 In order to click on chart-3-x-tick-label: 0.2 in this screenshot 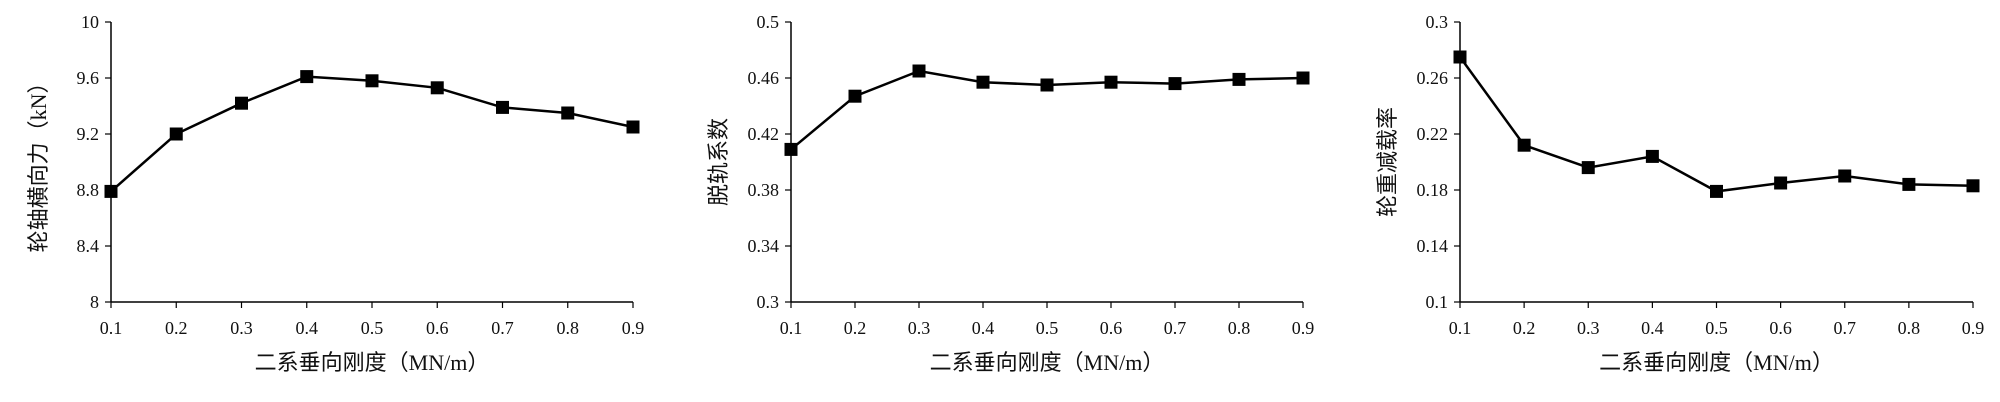, I will do `click(1524, 328)`.